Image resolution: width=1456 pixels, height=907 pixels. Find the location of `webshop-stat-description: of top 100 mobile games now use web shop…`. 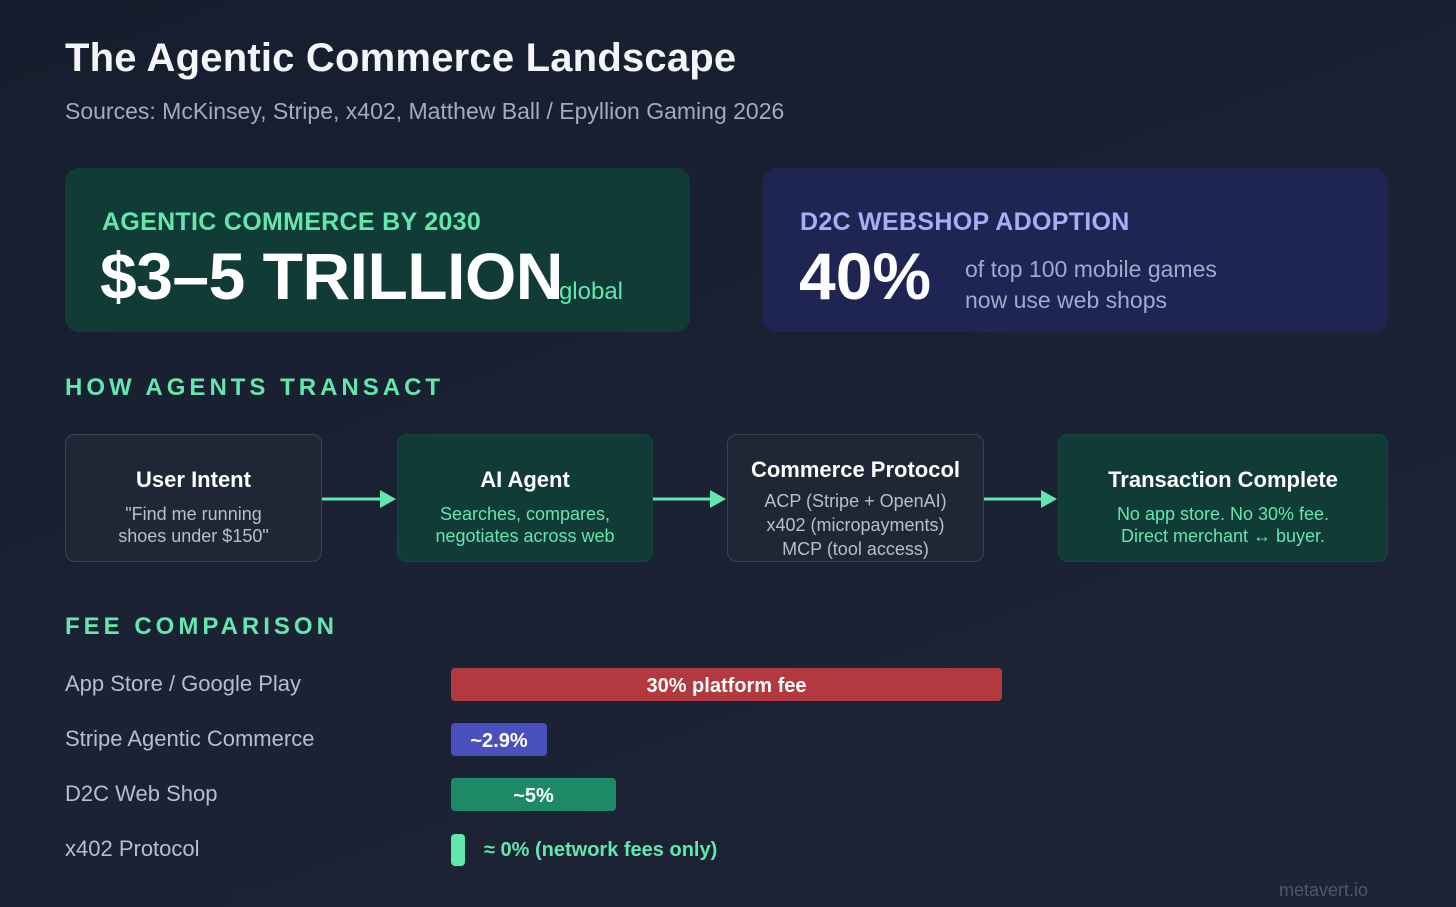

webshop-stat-description: of top 100 mobile games now use web shop… is located at coordinates (1091, 285).